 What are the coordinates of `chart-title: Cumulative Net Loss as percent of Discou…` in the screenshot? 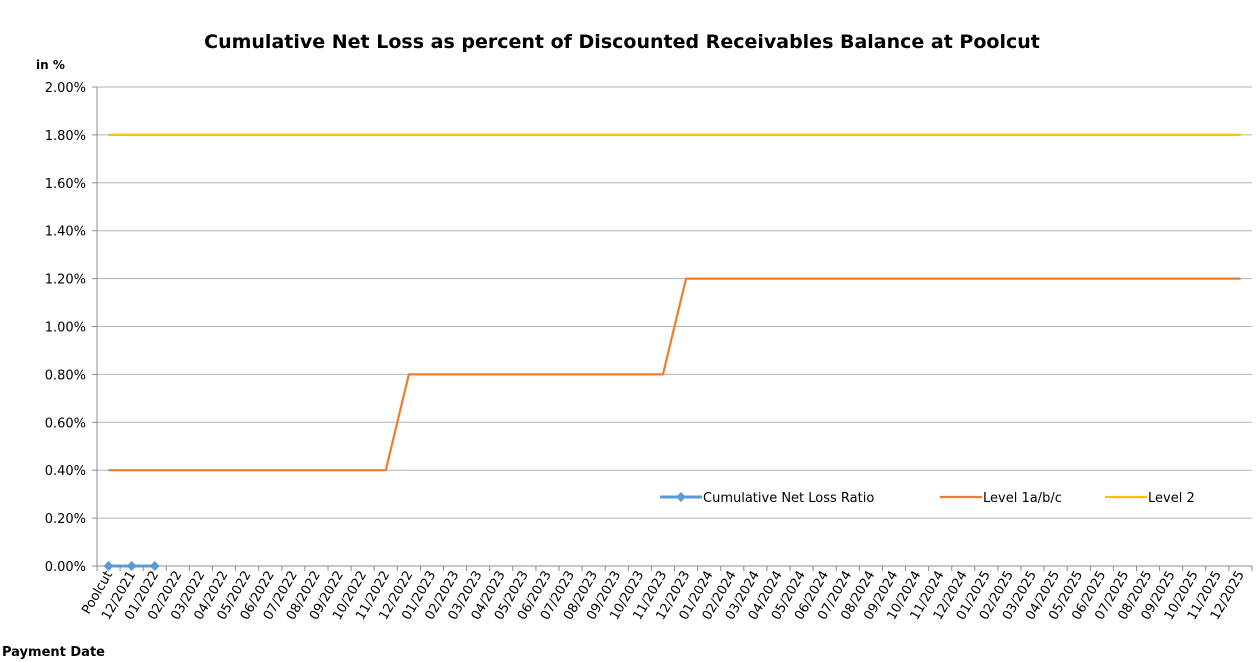 It's located at (622, 42).